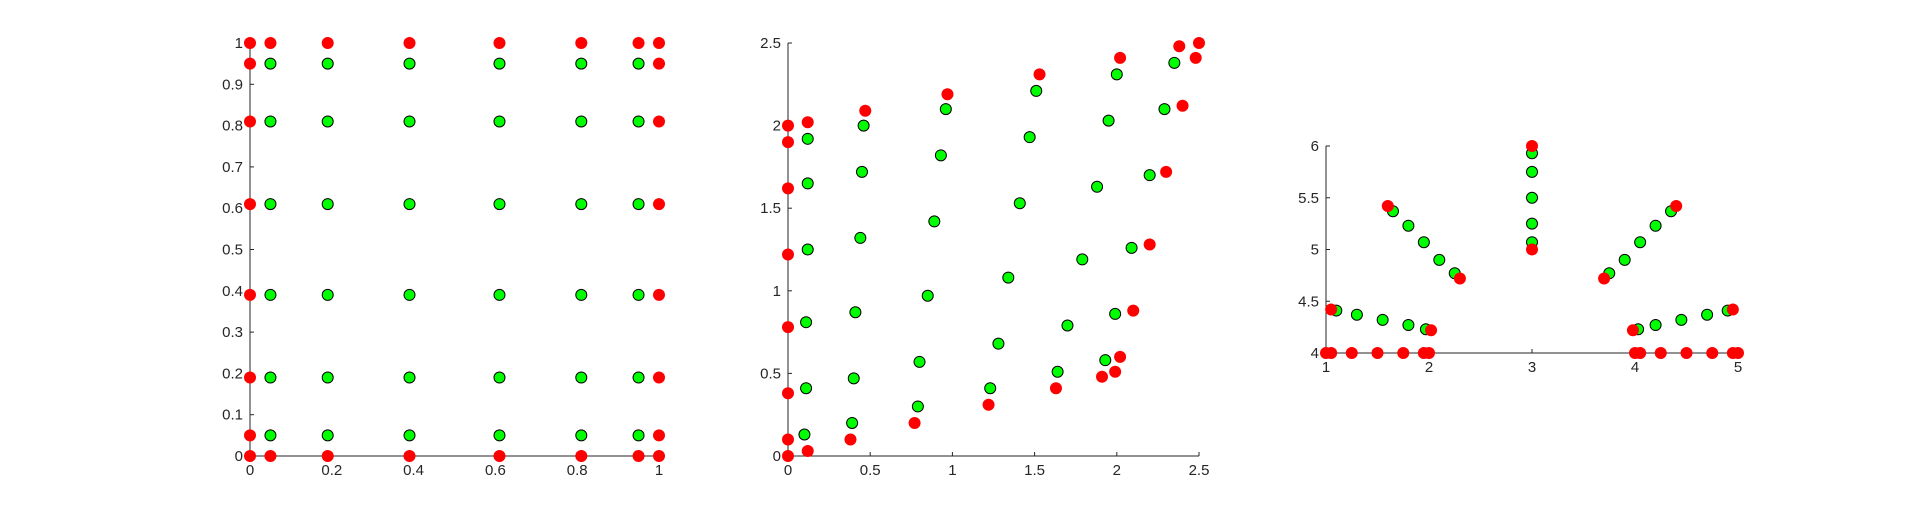 The width and height of the screenshot is (1916, 519). Describe the element at coordinates (577, 470) in the screenshot. I see `x-tick-label: 0.8` at that location.